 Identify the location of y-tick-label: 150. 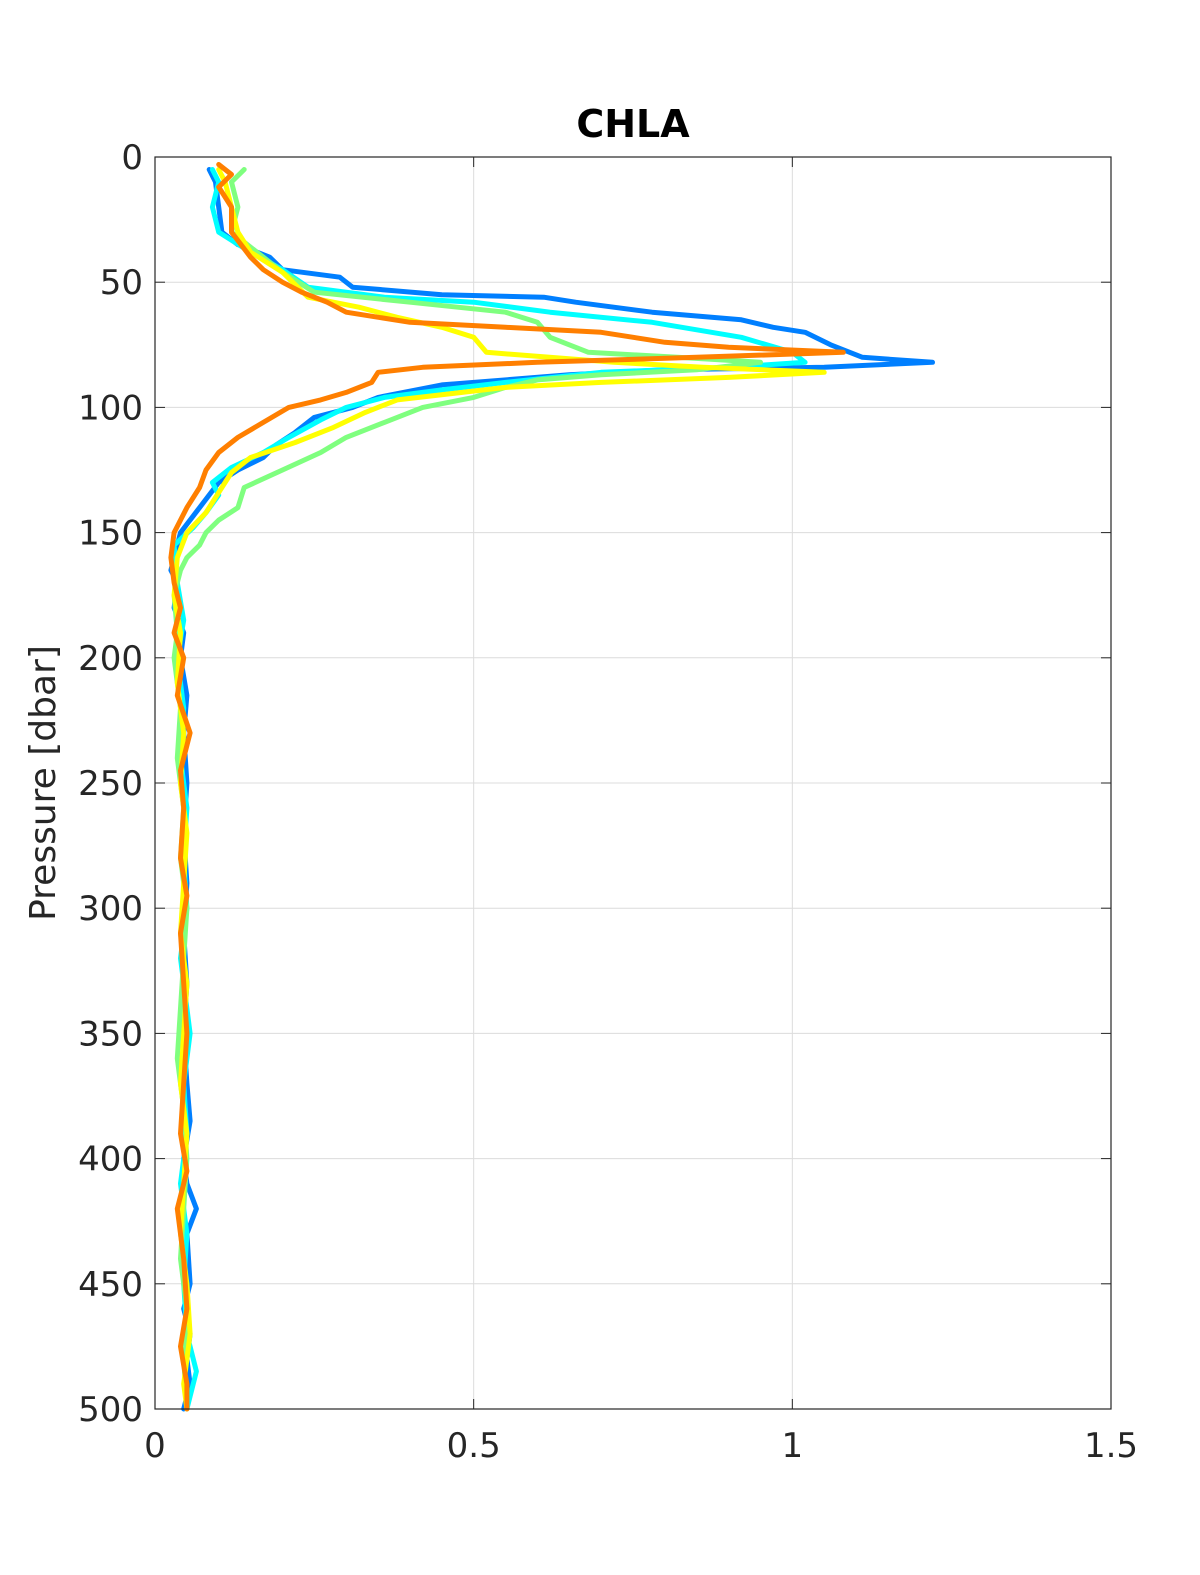
(110, 534).